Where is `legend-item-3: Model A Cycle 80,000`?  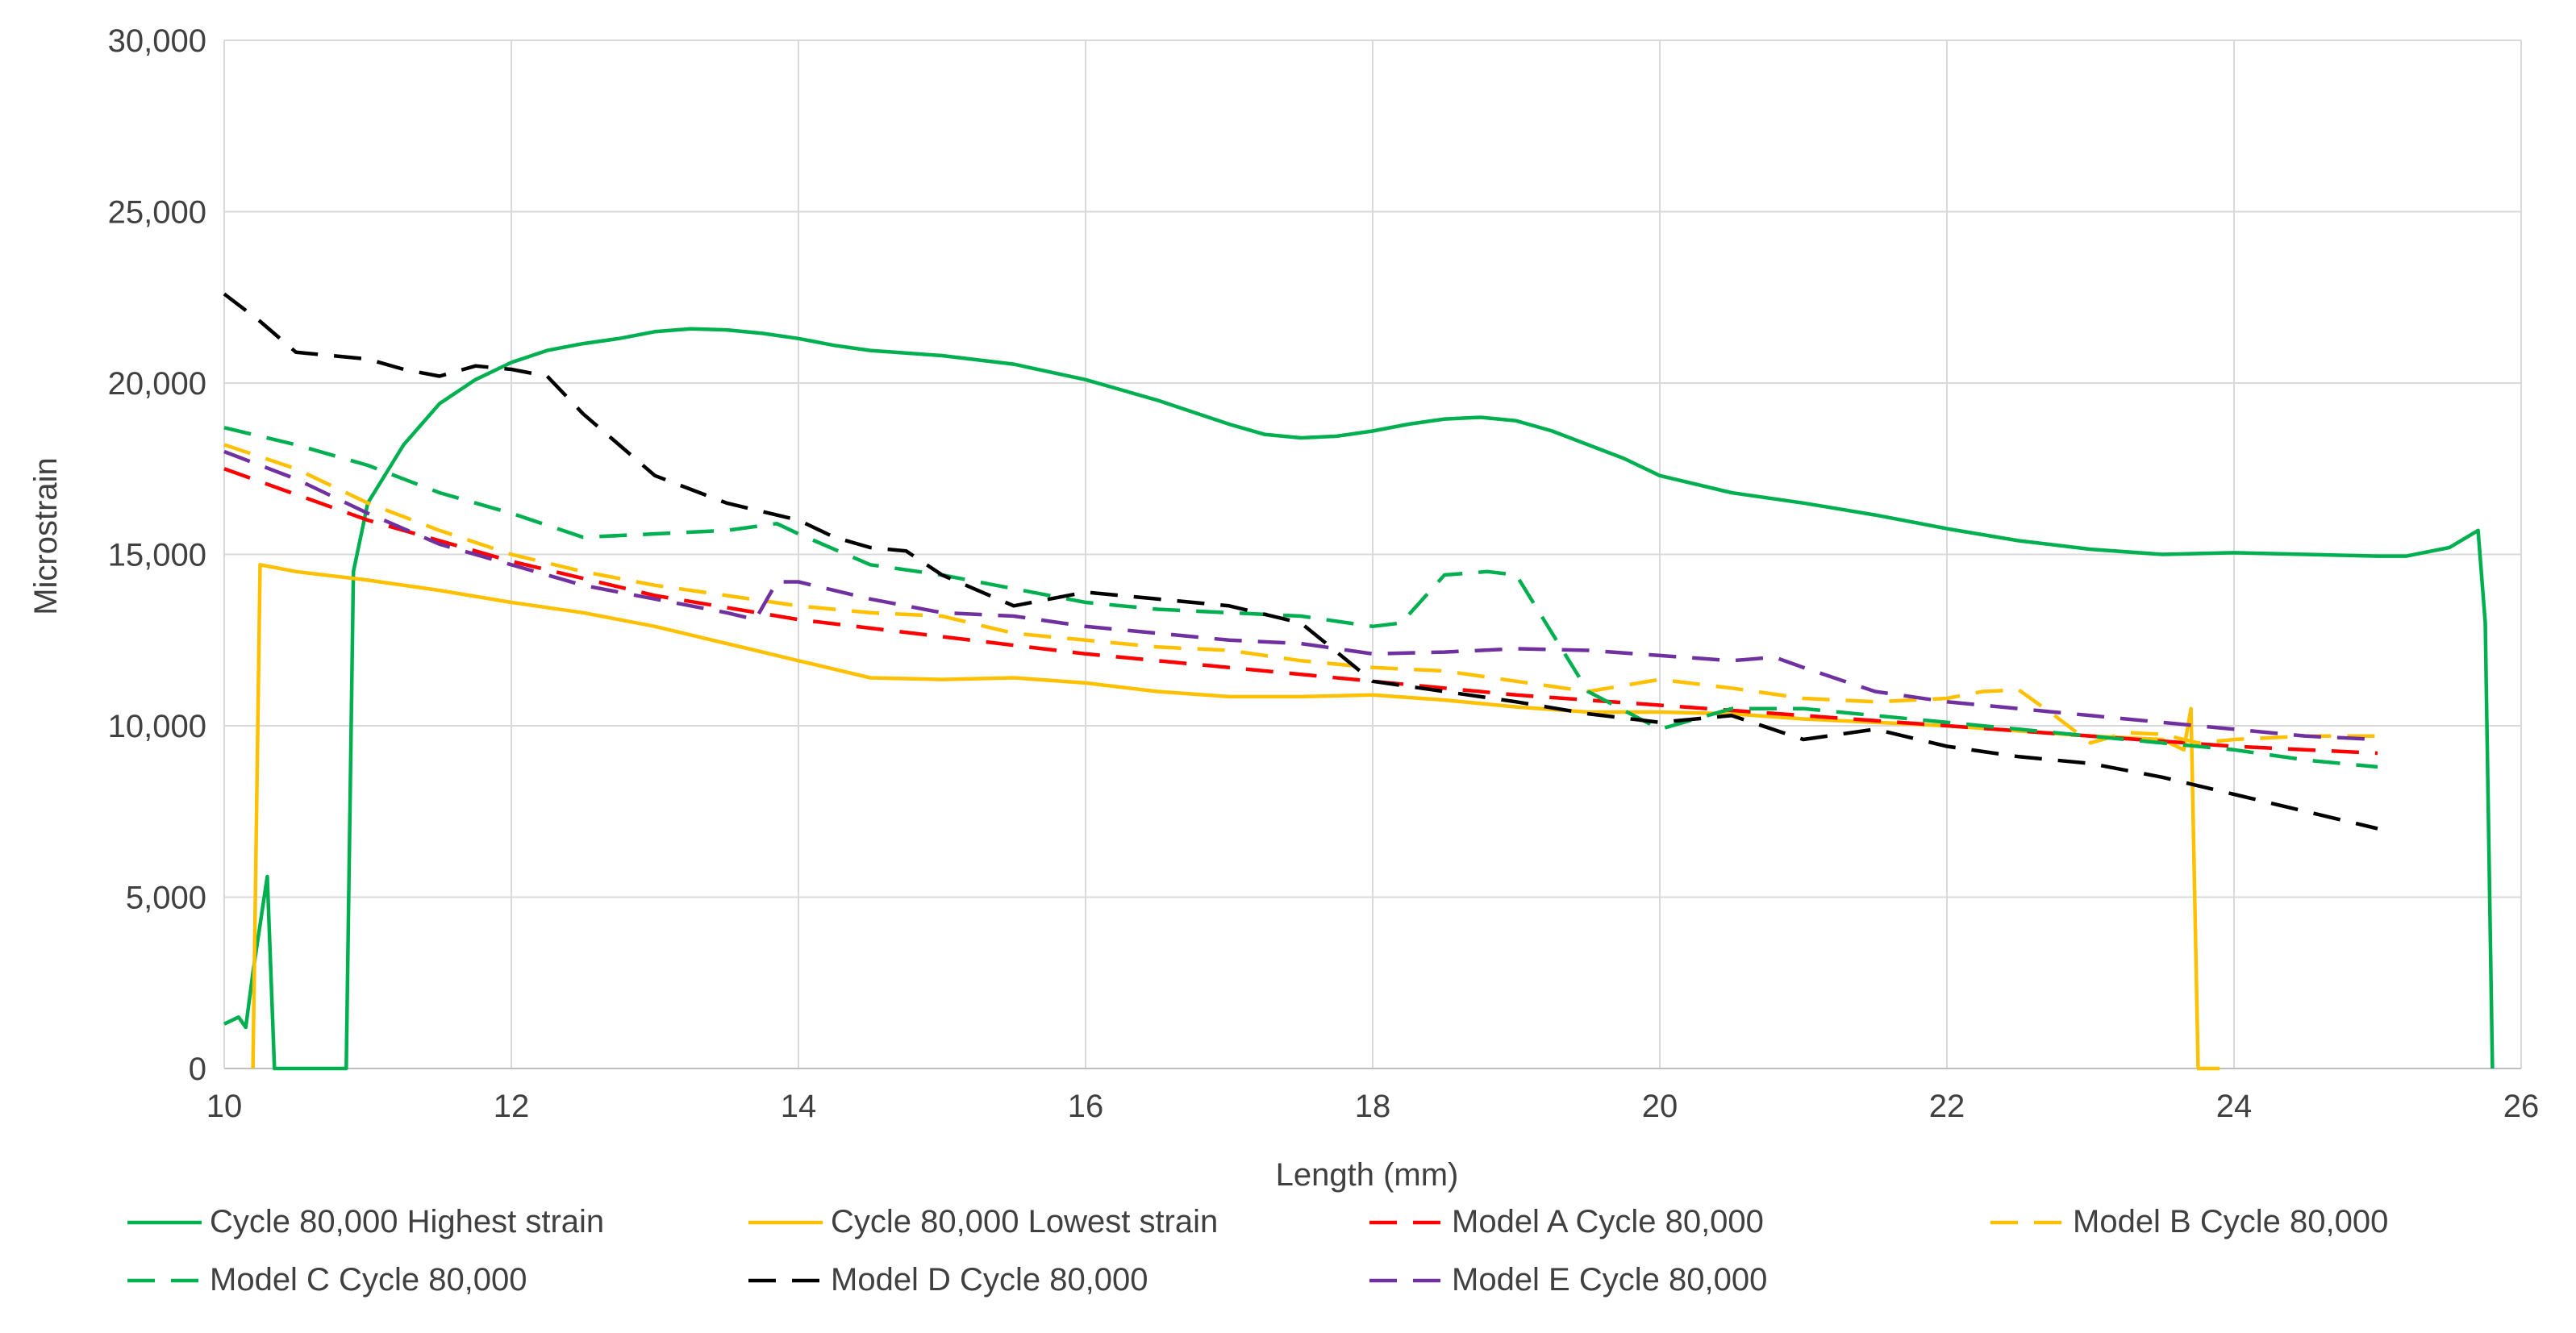
legend-item-3: Model A Cycle 80,000 is located at coordinates (1566, 1221).